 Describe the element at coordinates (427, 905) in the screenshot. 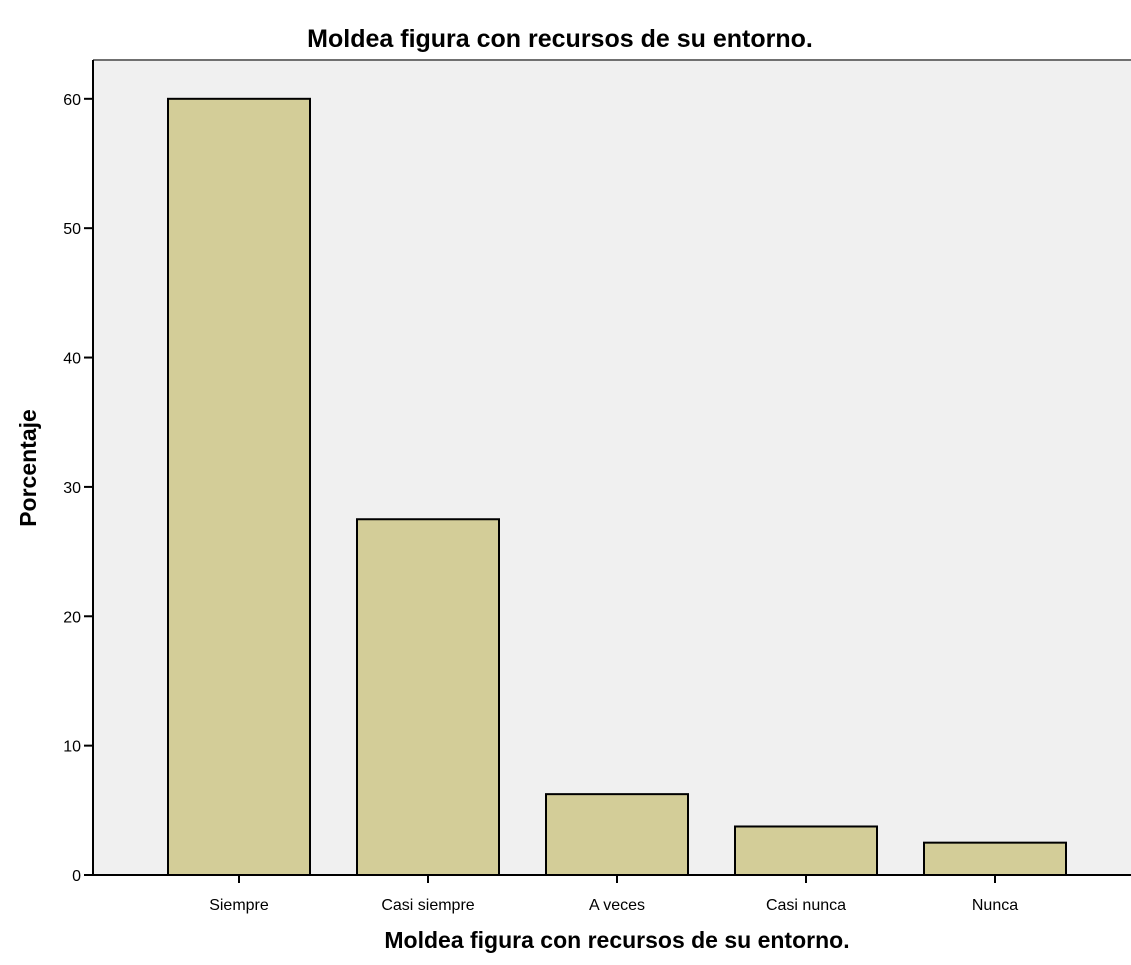

I see `x-tick-label: Casi siempre` at that location.